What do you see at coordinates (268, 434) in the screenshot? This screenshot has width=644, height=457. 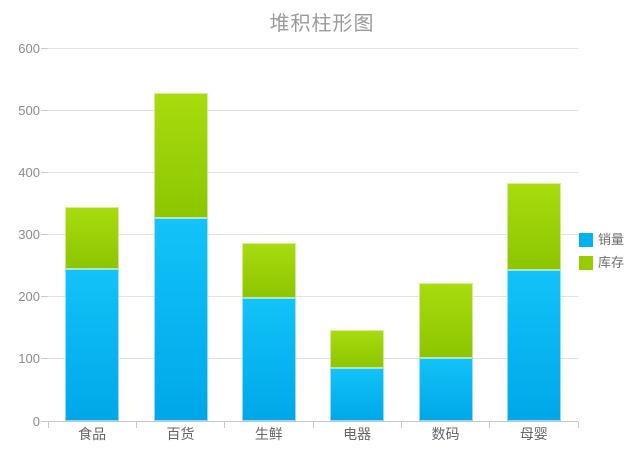 I see `x-axis-label: 生鲜` at bounding box center [268, 434].